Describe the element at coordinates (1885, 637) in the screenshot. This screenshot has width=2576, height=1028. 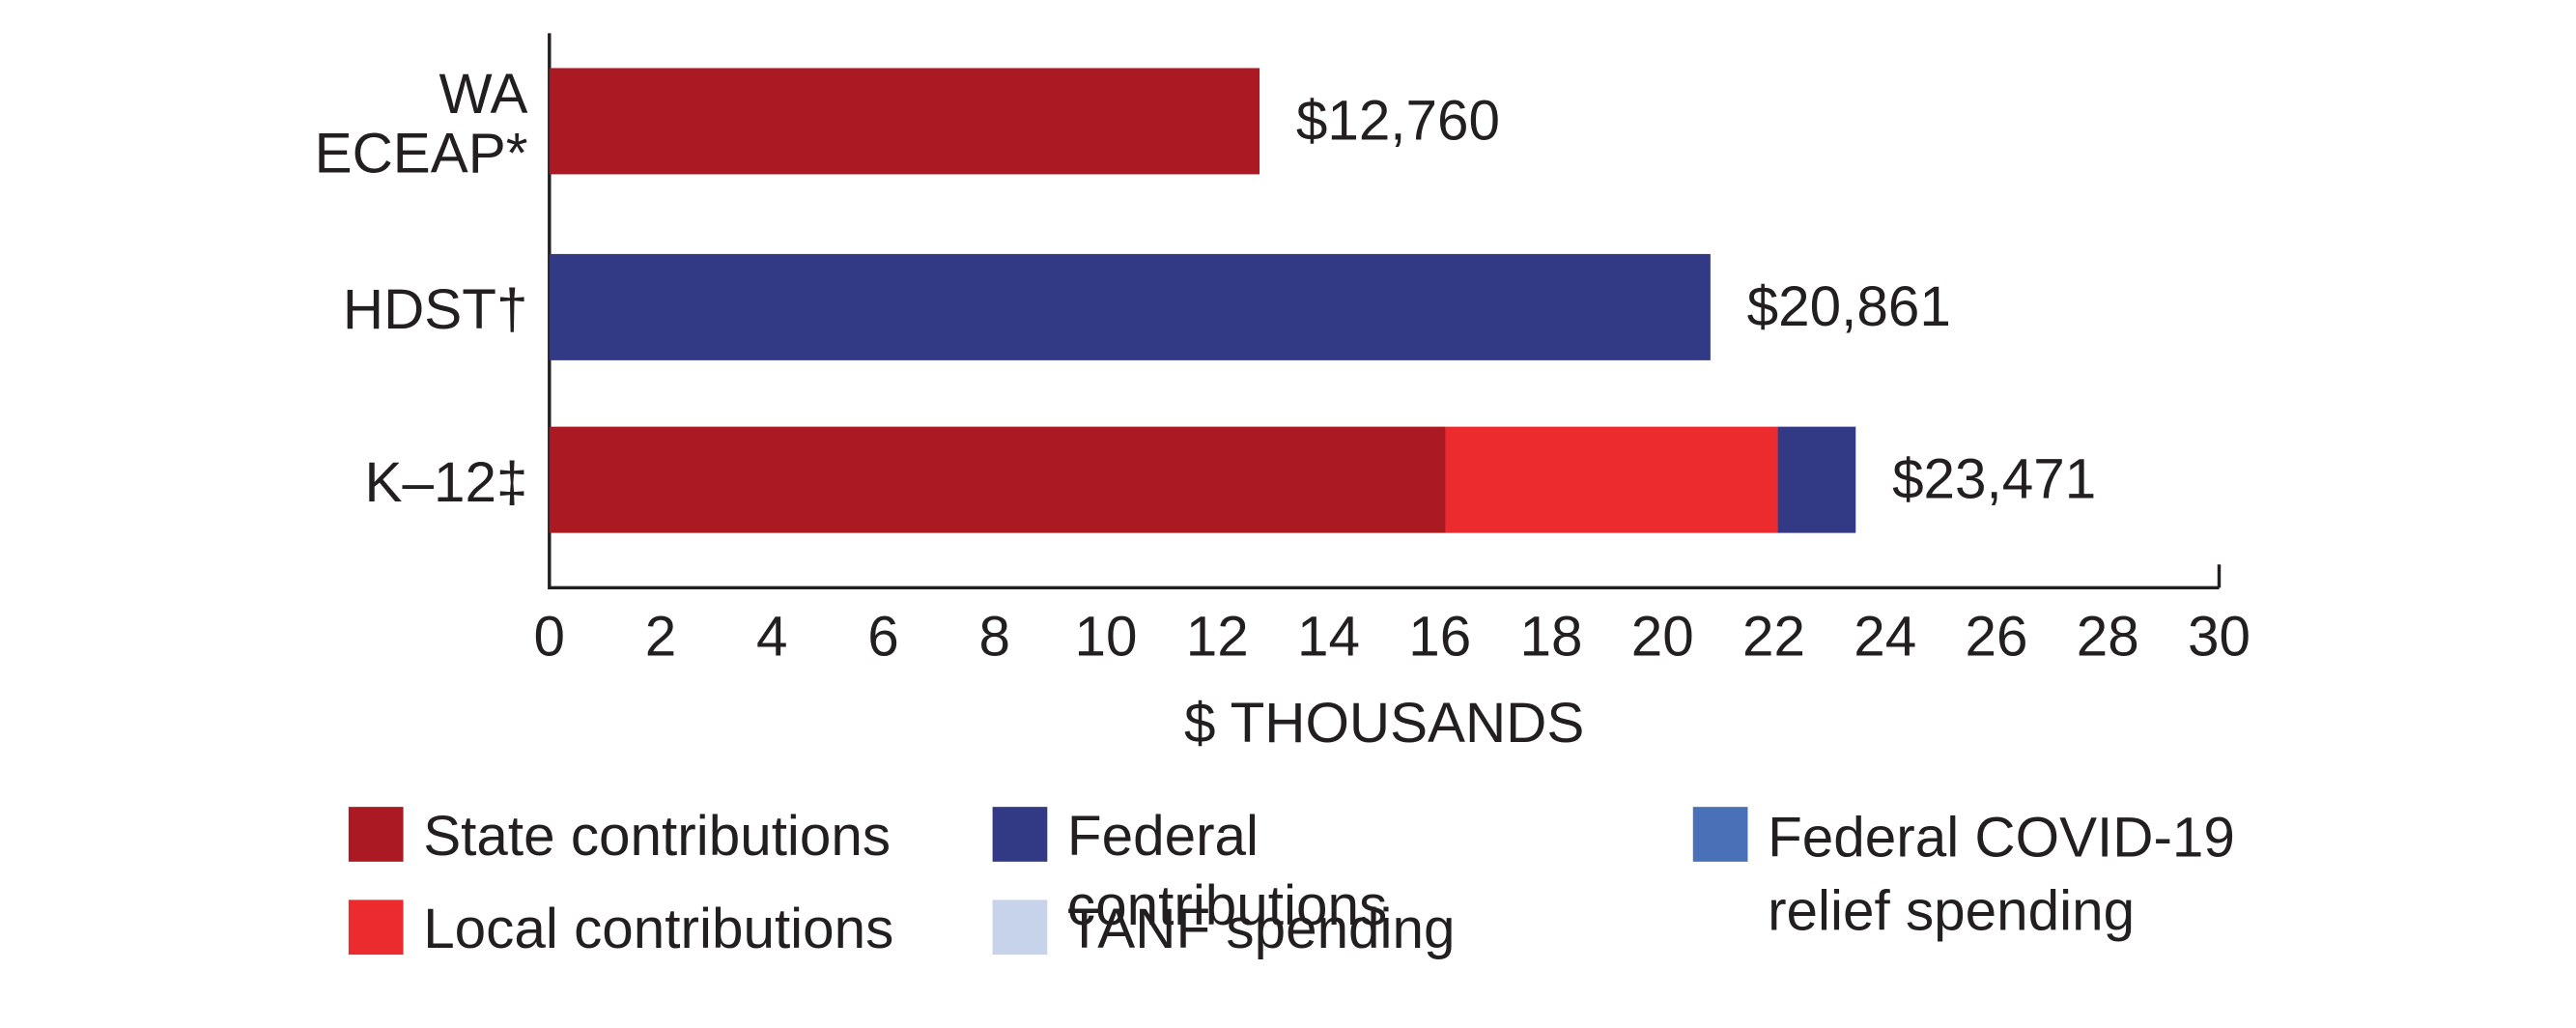
I see `x-tick-label: 24` at that location.